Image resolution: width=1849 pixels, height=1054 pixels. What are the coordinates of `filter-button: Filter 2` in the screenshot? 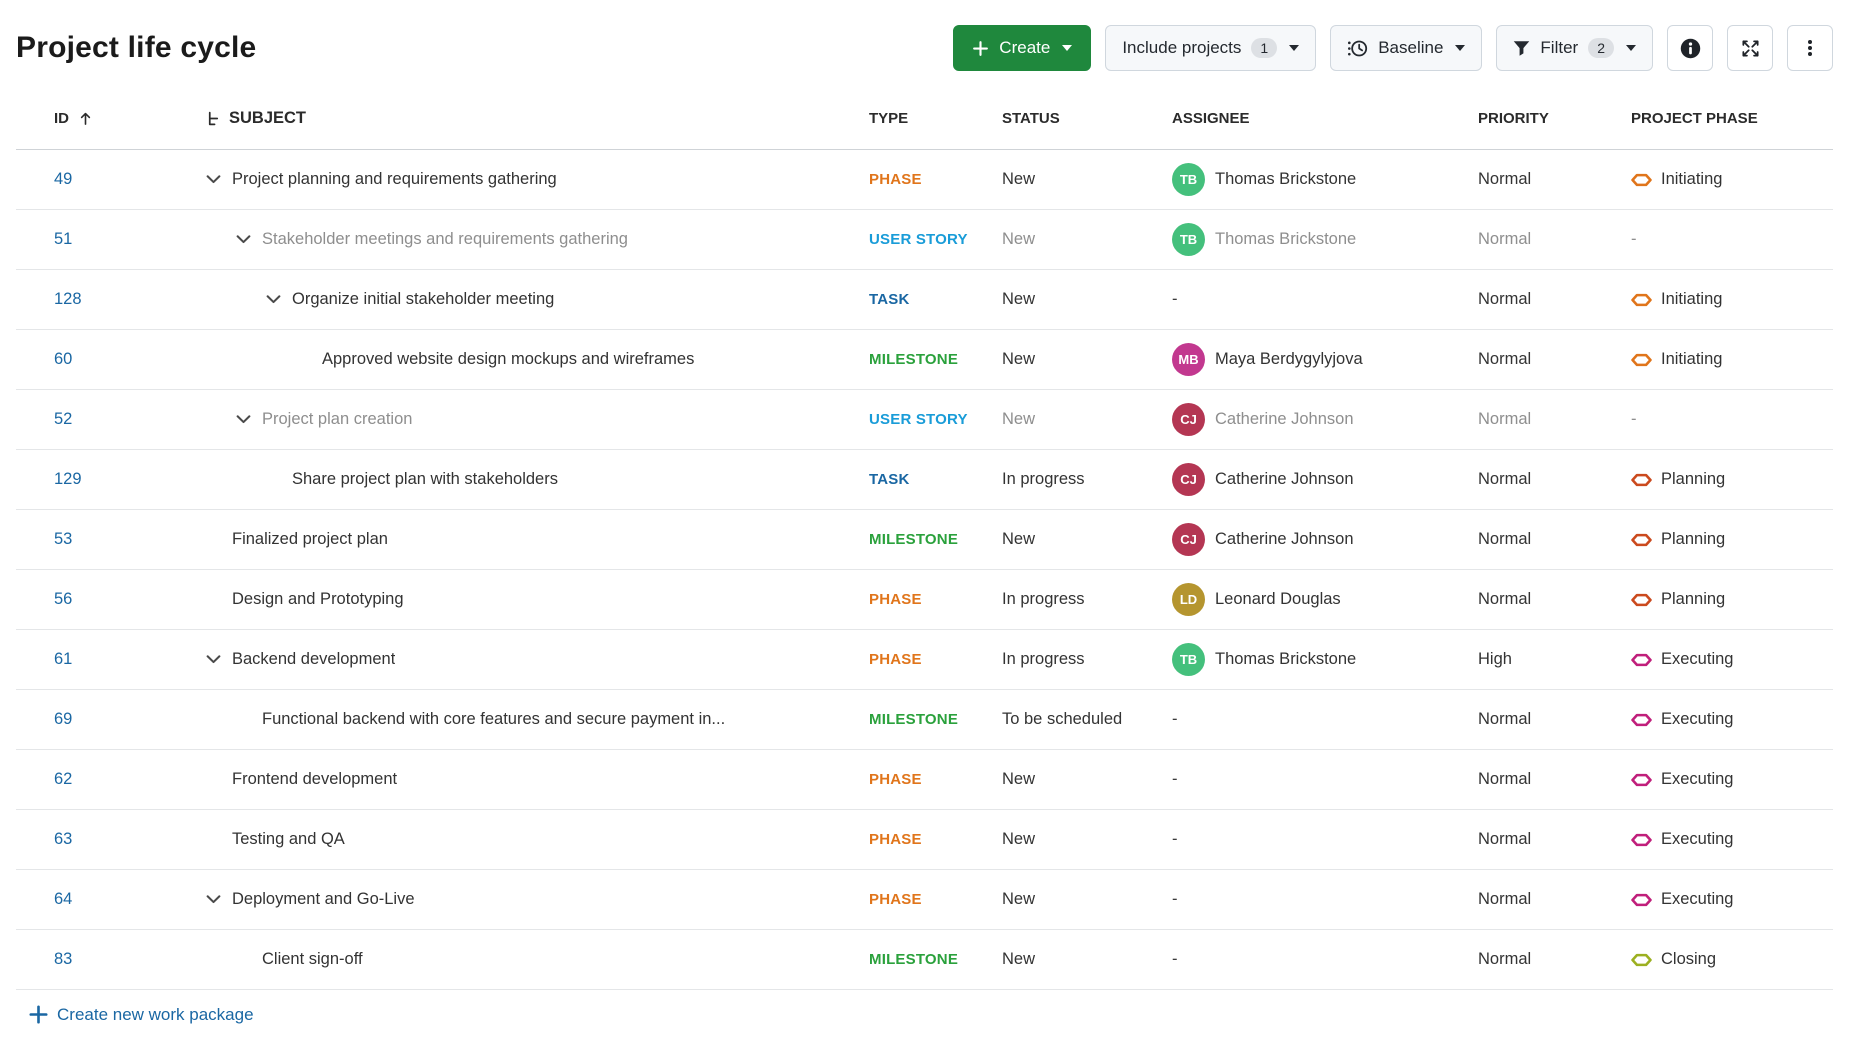 It's located at (1574, 48).